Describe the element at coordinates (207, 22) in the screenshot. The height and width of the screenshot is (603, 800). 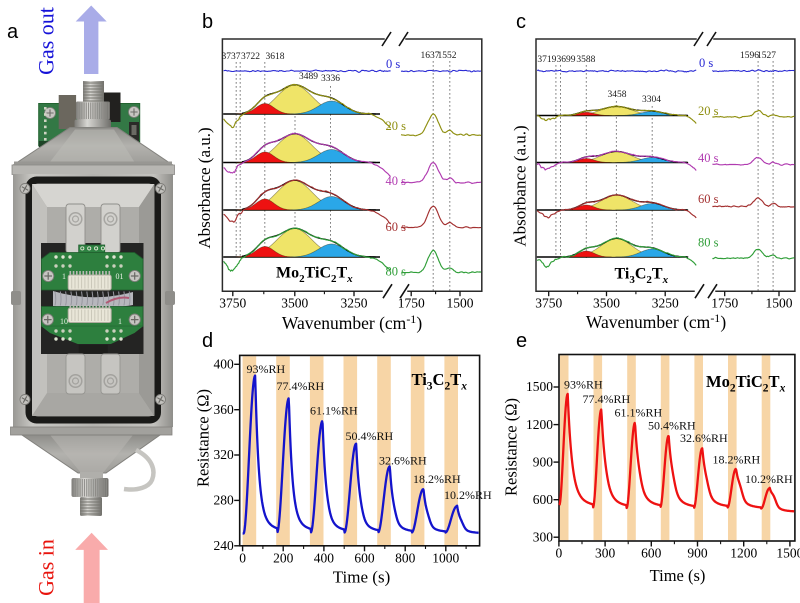
I see `svg-text: b` at that location.